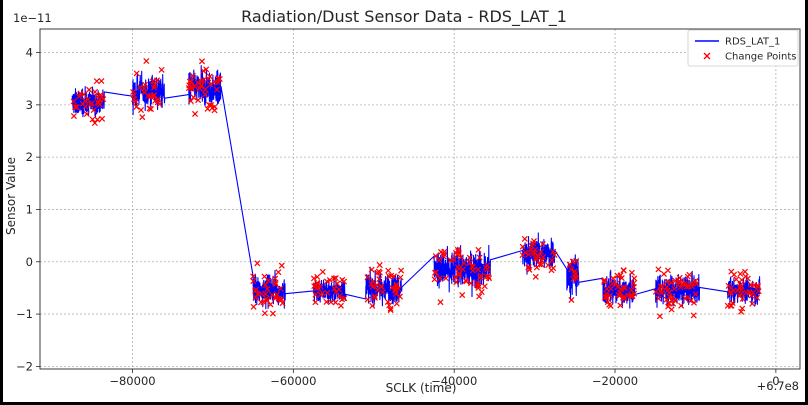 The image size is (808, 405). What do you see at coordinates (29, 209) in the screenshot?
I see `y-tick-label: 1` at bounding box center [29, 209].